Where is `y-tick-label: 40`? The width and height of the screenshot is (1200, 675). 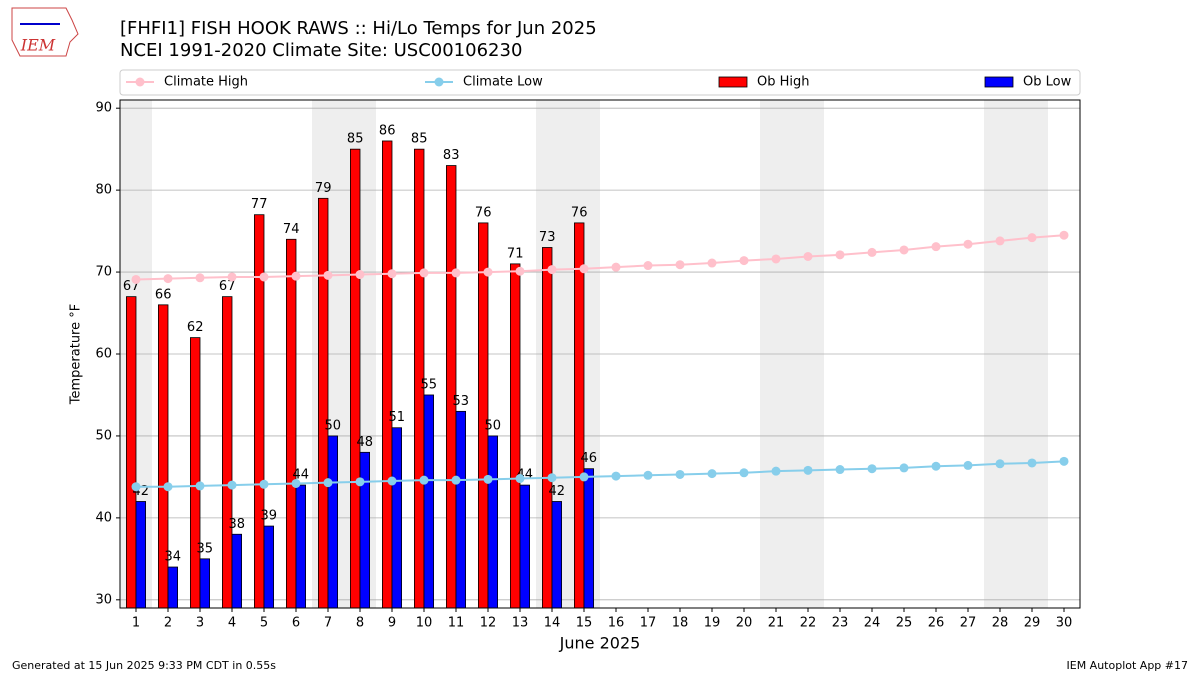 y-tick-label: 40 is located at coordinates (103, 517).